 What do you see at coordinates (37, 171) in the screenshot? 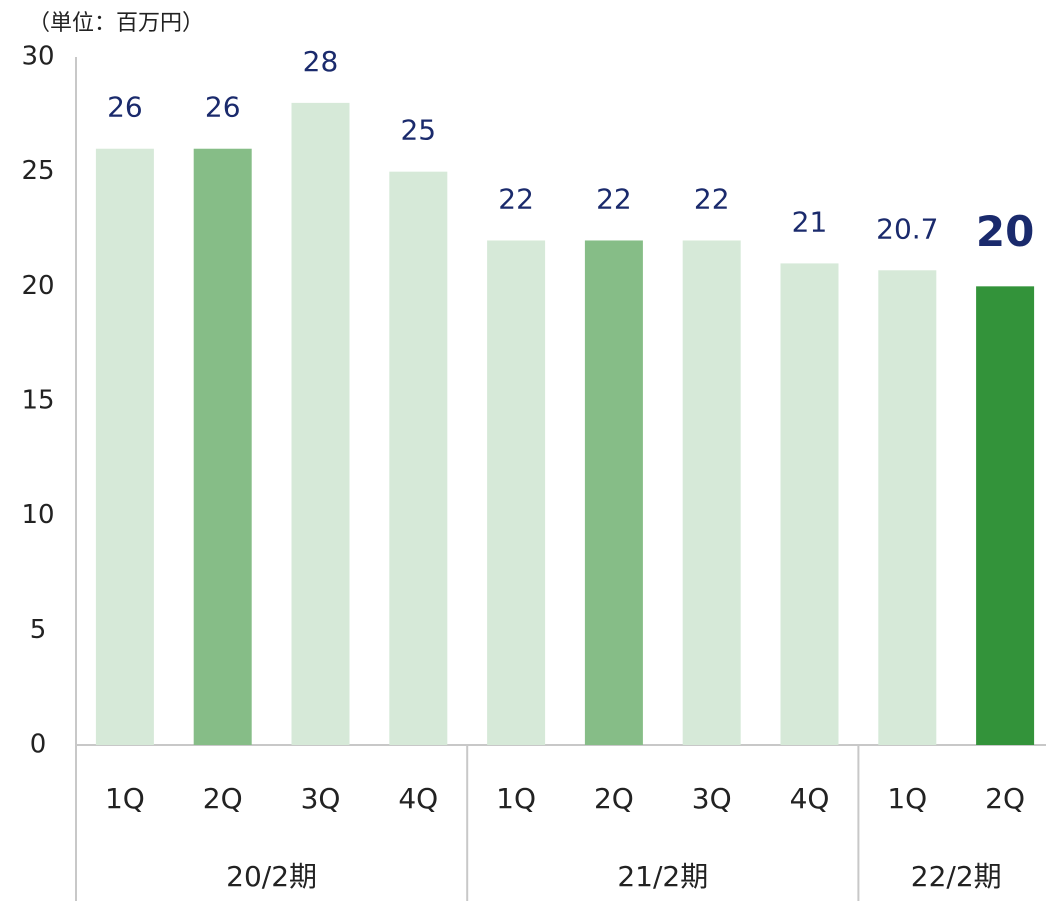
I see `y-tick-label: 25` at bounding box center [37, 171].